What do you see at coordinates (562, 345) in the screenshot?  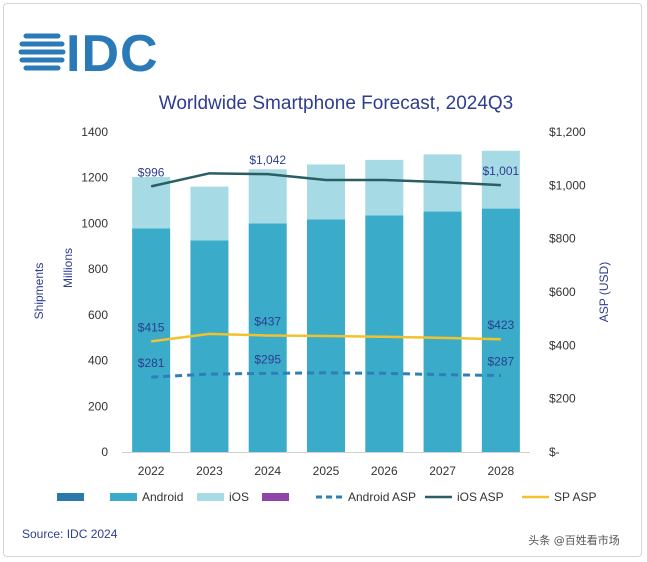 I see `y-right-tick-label: $400` at bounding box center [562, 345].